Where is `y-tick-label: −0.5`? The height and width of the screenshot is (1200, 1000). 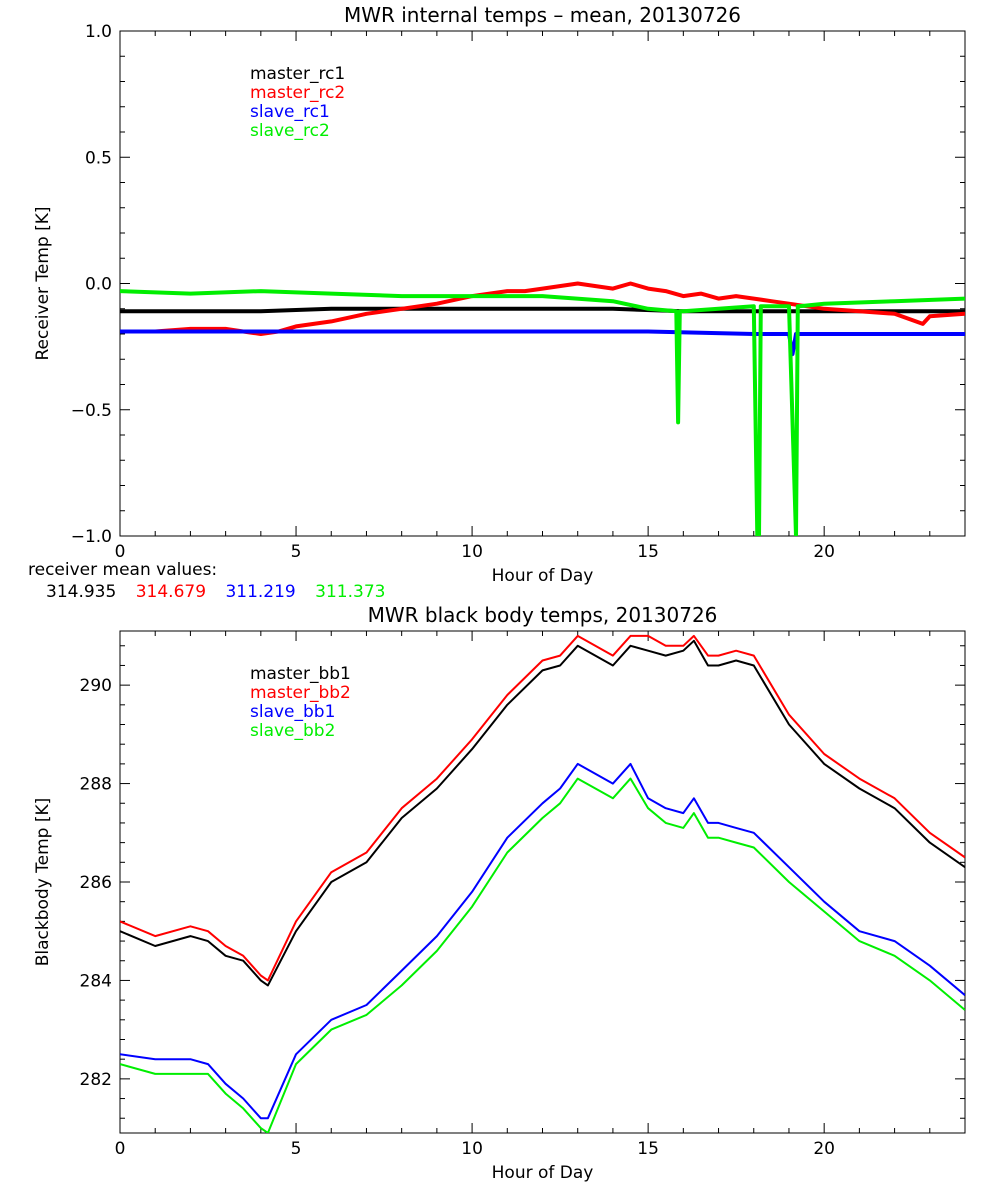 y-tick-label: −0.5 is located at coordinates (91, 411).